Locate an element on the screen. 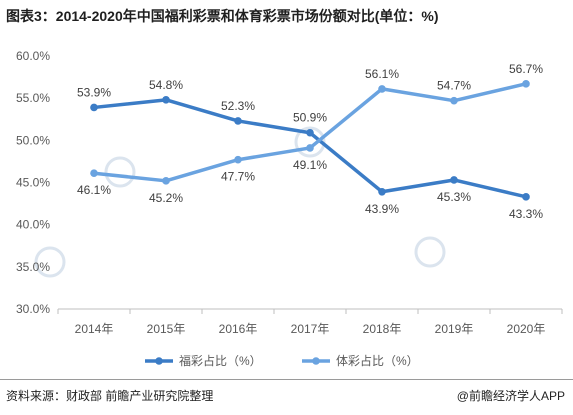 This screenshot has height=415, width=573. data-label: 54.7% is located at coordinates (454, 86).